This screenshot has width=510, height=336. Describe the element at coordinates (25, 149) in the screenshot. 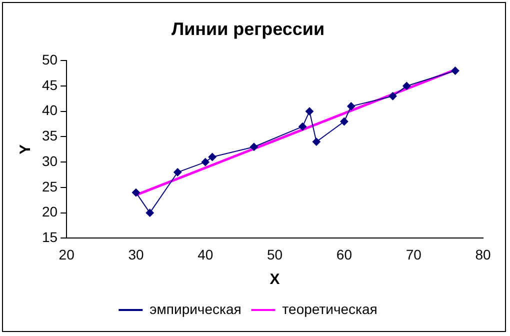

I see `y-axis-title: Y` at that location.